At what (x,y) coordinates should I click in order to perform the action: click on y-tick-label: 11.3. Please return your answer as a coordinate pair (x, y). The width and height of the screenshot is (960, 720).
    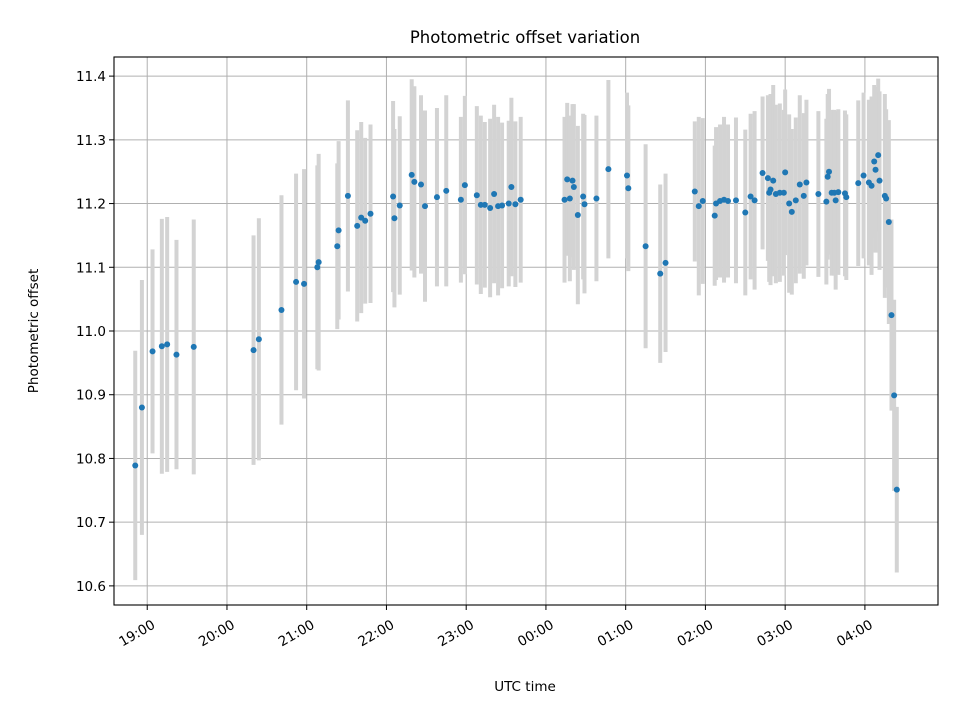
    Looking at the image, I should click on (91, 141).